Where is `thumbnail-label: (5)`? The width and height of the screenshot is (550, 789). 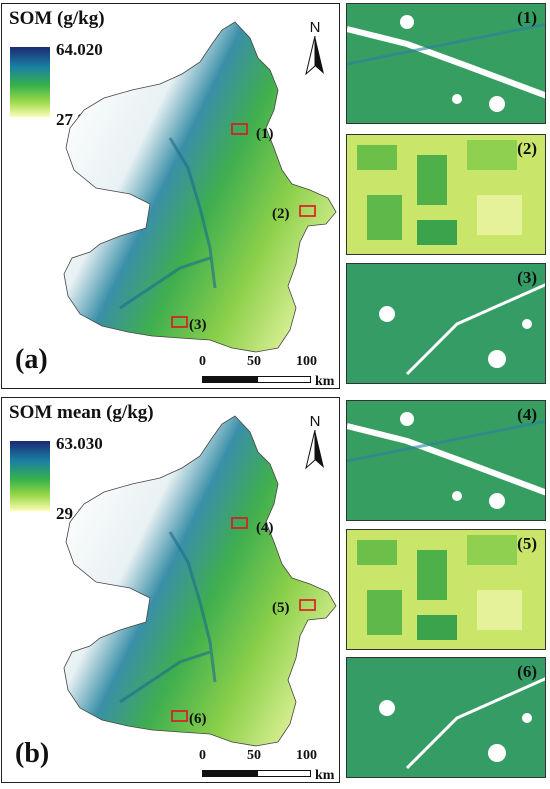
thumbnail-label: (5) is located at coordinates (527, 543).